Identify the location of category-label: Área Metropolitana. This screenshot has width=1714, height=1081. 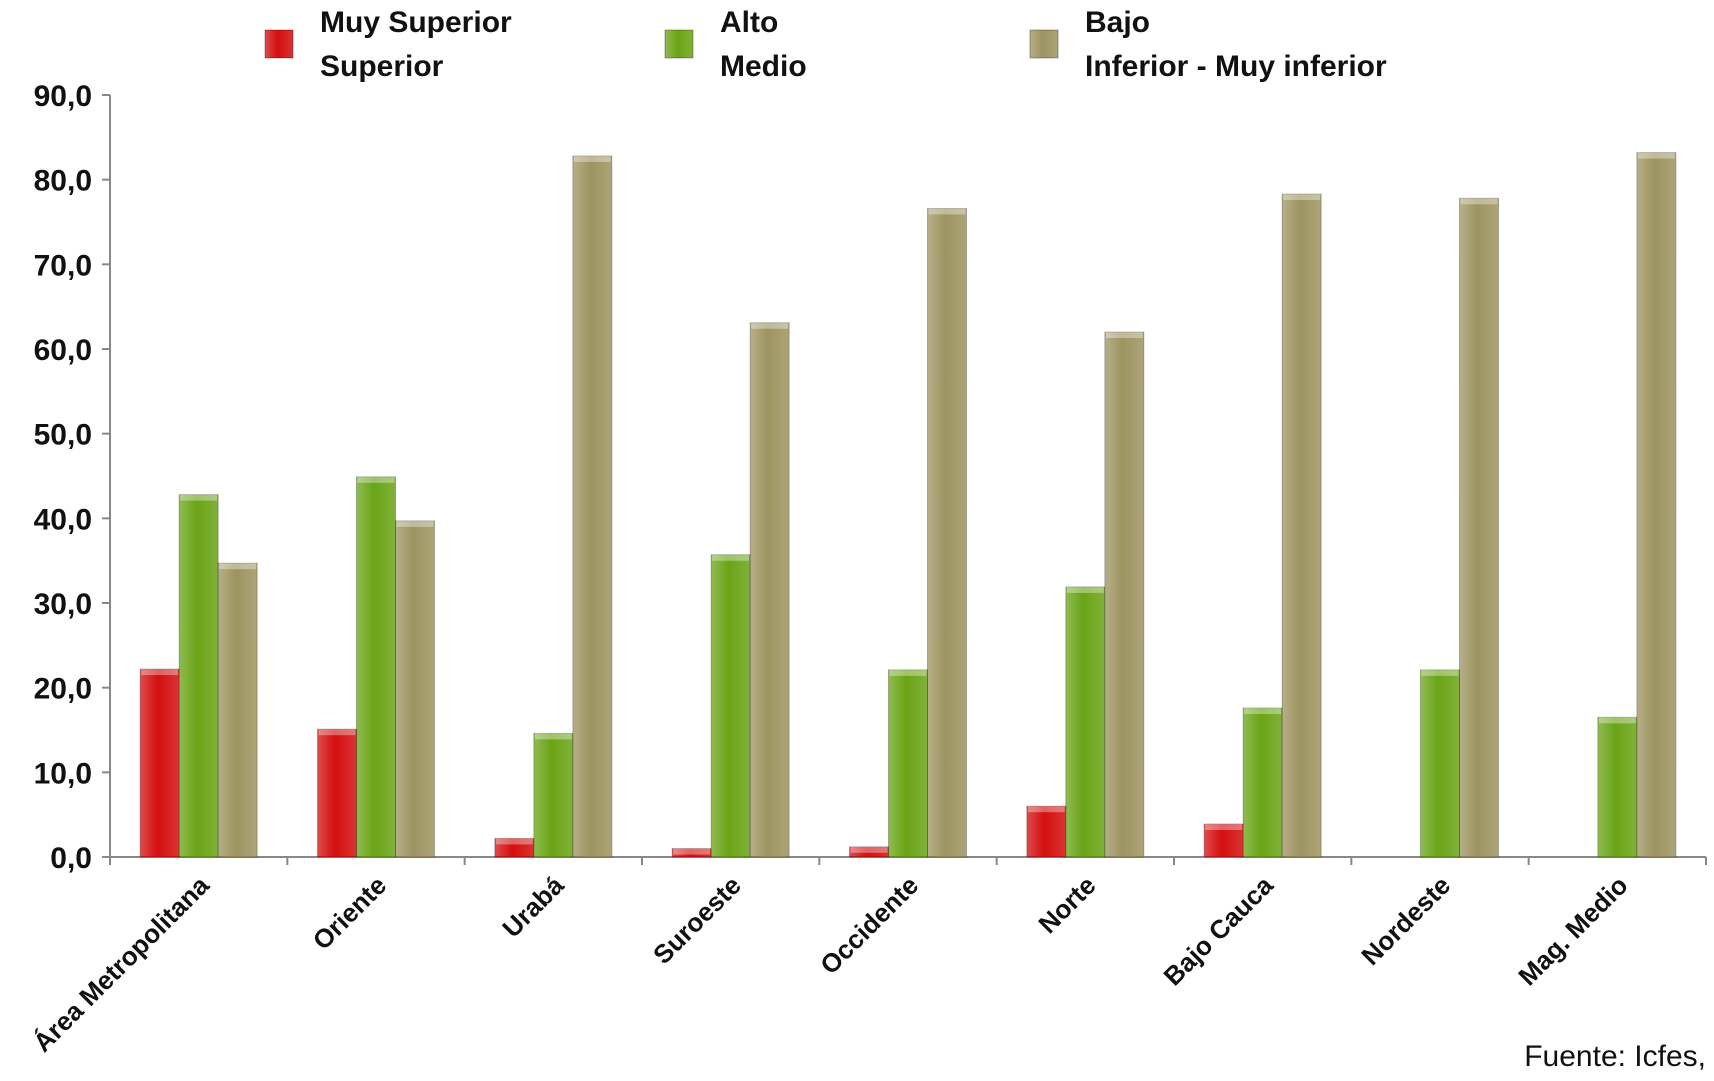
(121, 964).